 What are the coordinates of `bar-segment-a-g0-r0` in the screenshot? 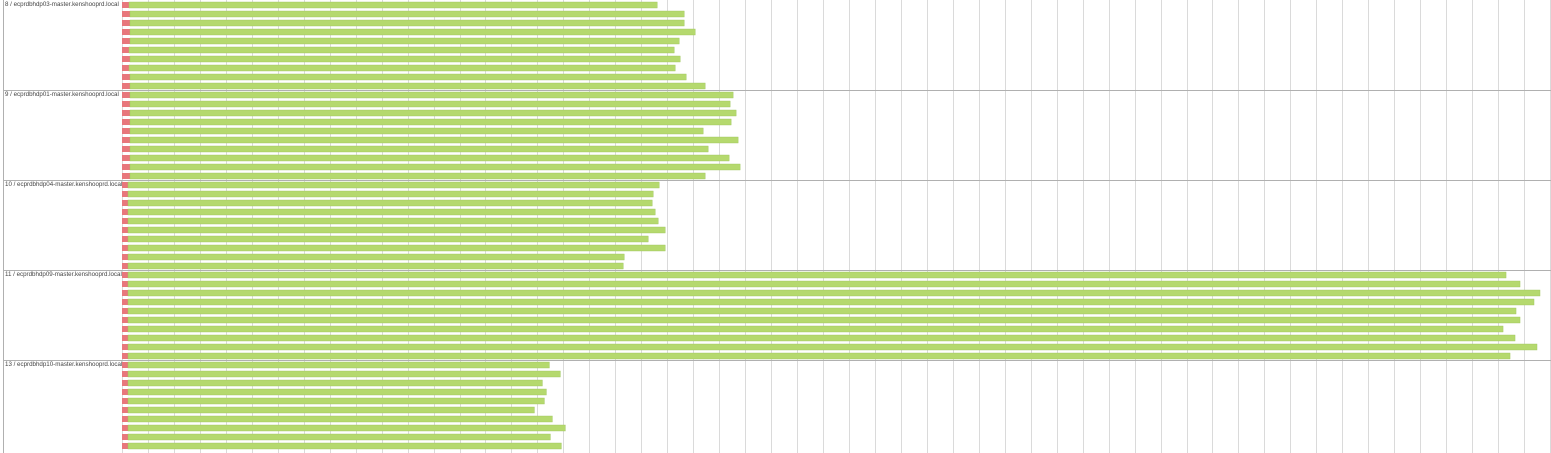 It's located at (125, 5).